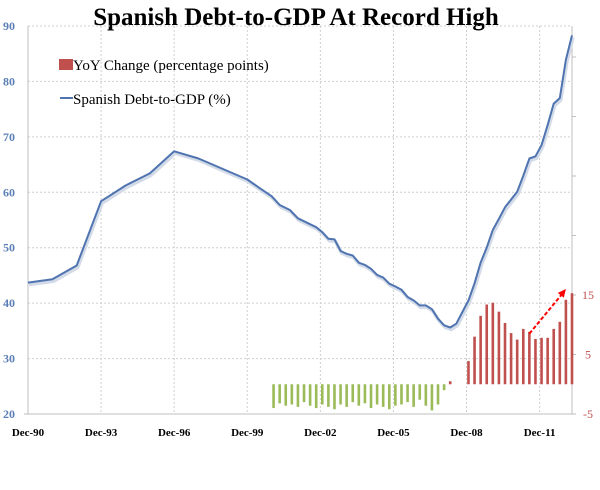  I want to click on annotations, so click(547, 312).